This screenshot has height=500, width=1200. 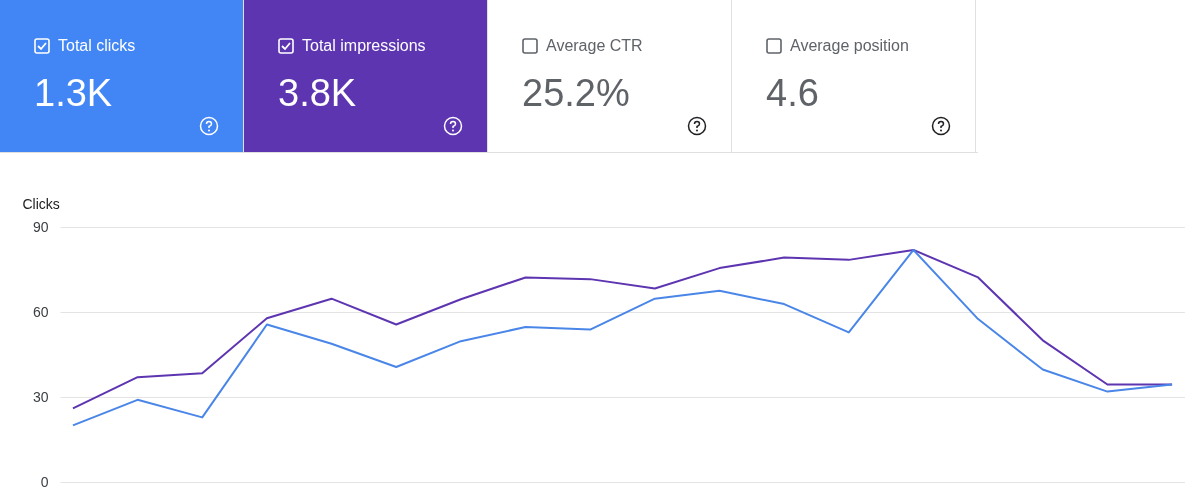 I want to click on y-tick-label: 30, so click(x=40, y=396).